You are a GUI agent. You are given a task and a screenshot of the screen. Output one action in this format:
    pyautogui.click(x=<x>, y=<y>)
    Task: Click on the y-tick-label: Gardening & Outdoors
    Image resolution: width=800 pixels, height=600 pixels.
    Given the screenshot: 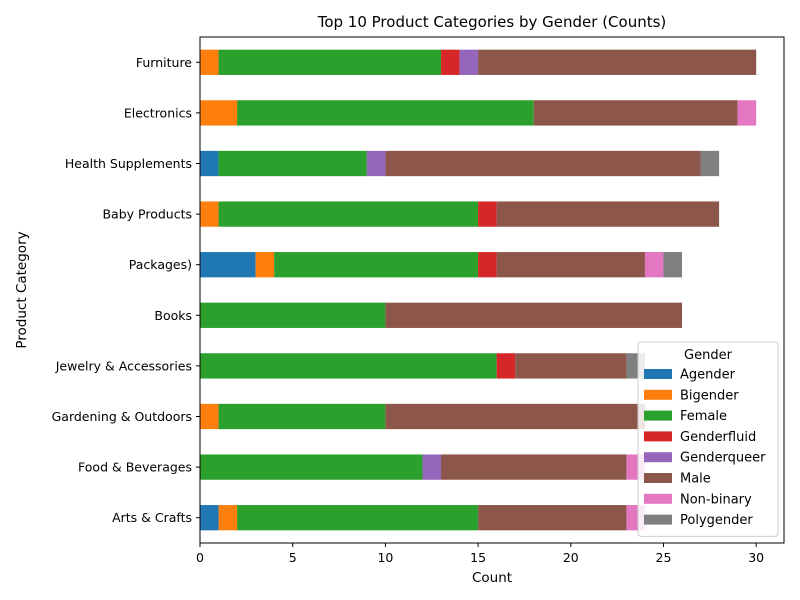 What is the action you would take?
    pyautogui.click(x=122, y=416)
    